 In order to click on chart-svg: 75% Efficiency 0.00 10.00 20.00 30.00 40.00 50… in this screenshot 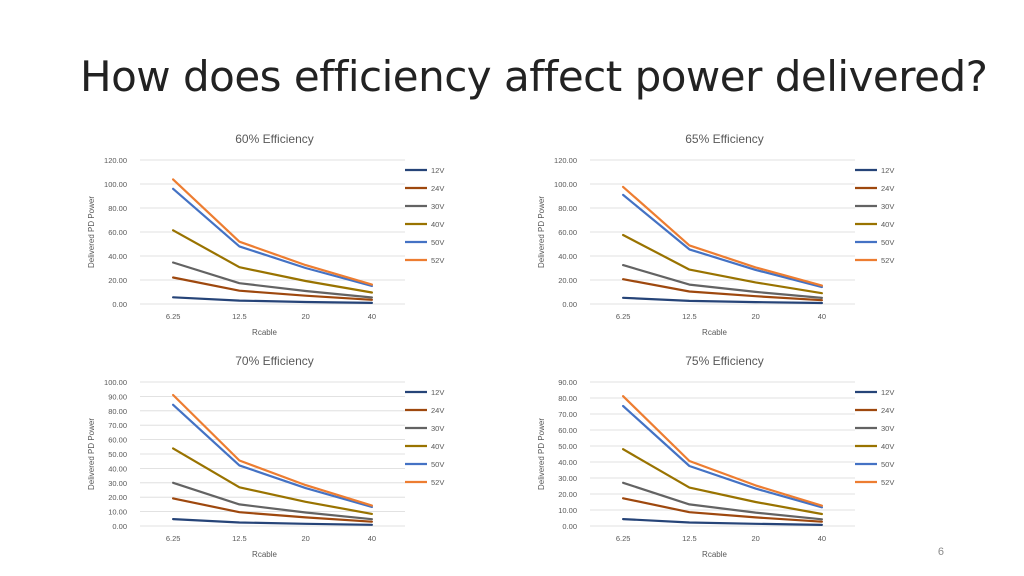, I will do `click(715, 456)`.